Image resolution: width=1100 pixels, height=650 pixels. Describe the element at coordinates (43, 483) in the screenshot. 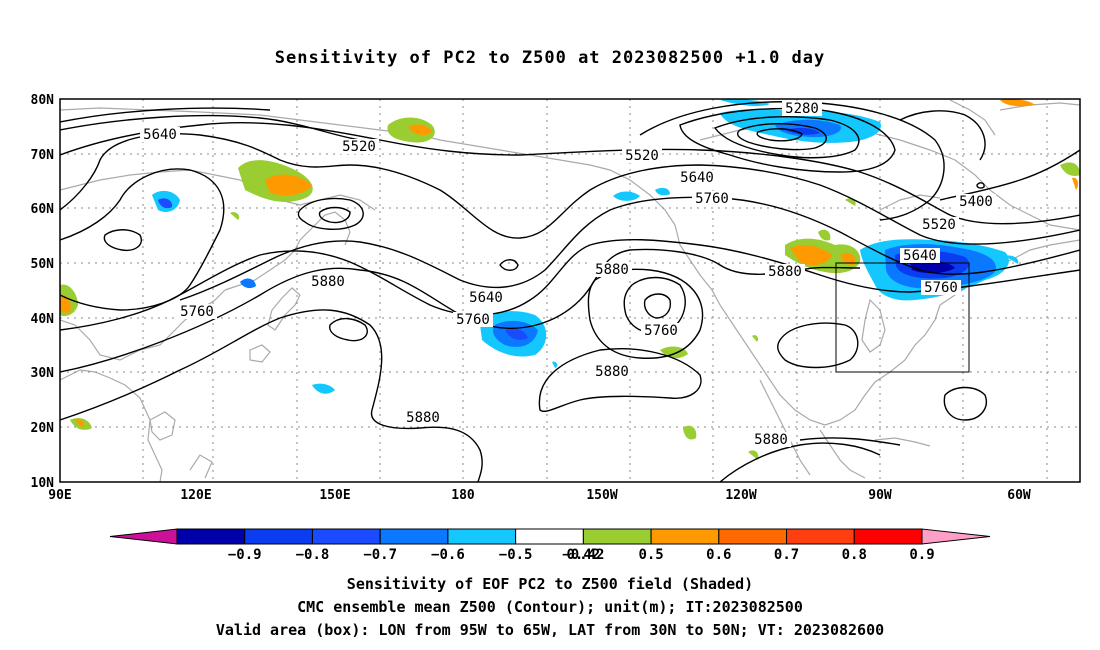

I see `lat-tick-label: 10N` at that location.